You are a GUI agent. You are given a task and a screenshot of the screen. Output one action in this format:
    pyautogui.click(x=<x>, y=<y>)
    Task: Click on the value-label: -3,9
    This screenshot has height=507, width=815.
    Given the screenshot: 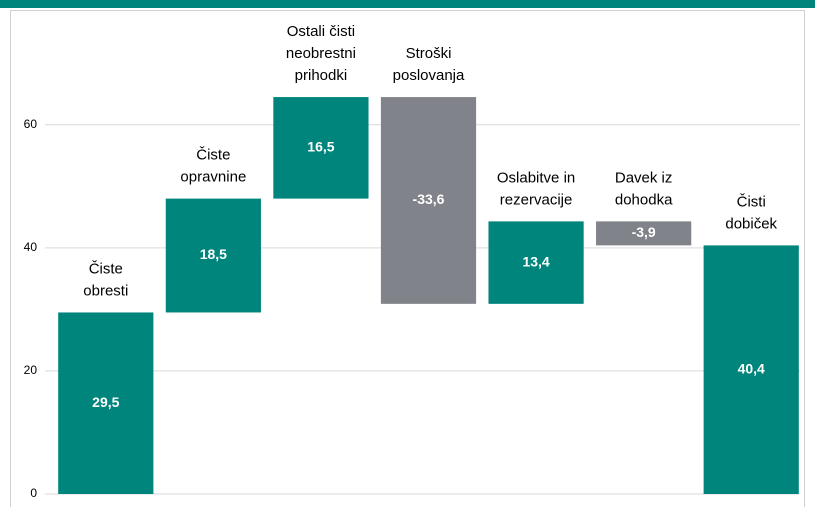 What is the action you would take?
    pyautogui.click(x=644, y=232)
    